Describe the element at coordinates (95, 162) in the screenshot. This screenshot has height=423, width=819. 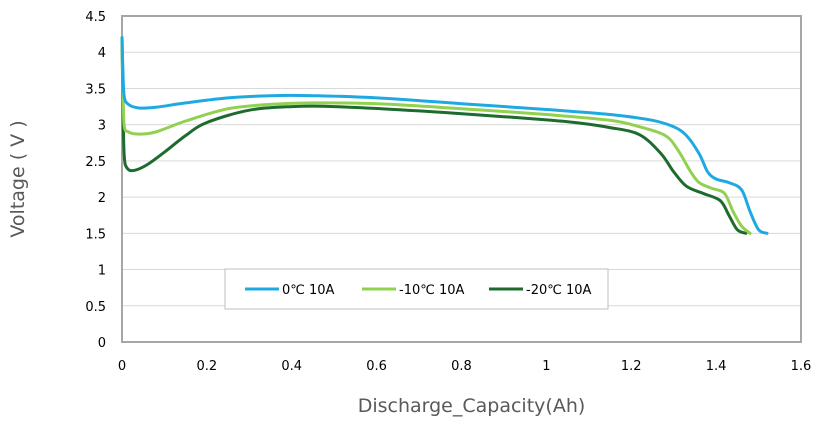
I see `y-tick-label: 2.5` at that location.